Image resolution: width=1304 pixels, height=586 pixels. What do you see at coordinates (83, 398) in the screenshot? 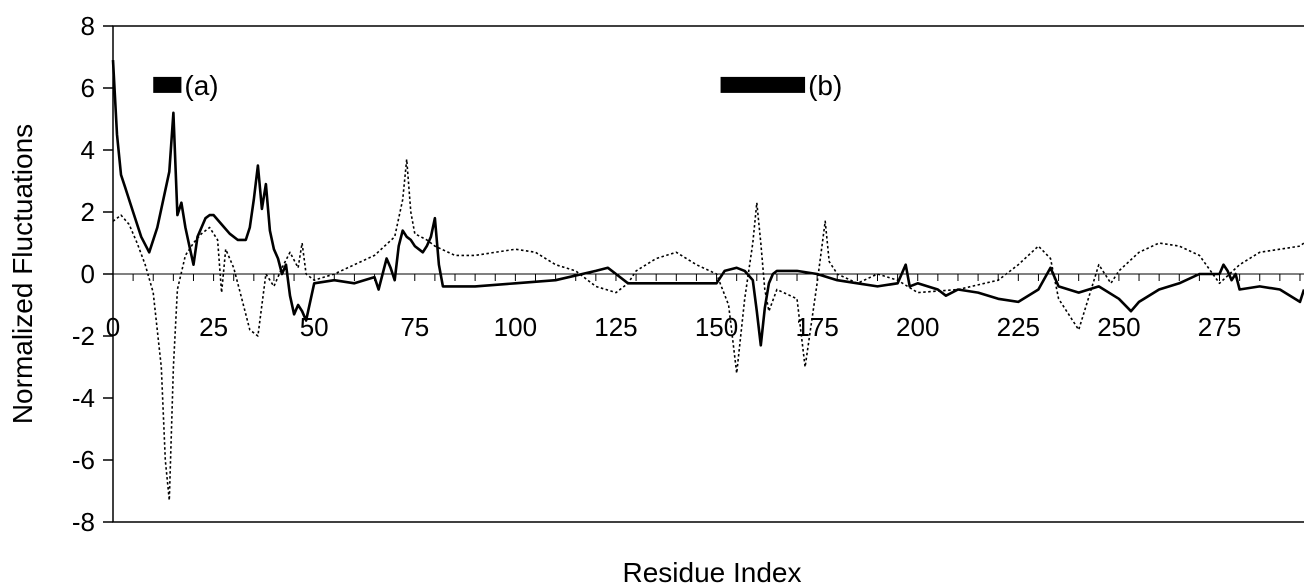
I see `y-tick-label: -4` at bounding box center [83, 398].